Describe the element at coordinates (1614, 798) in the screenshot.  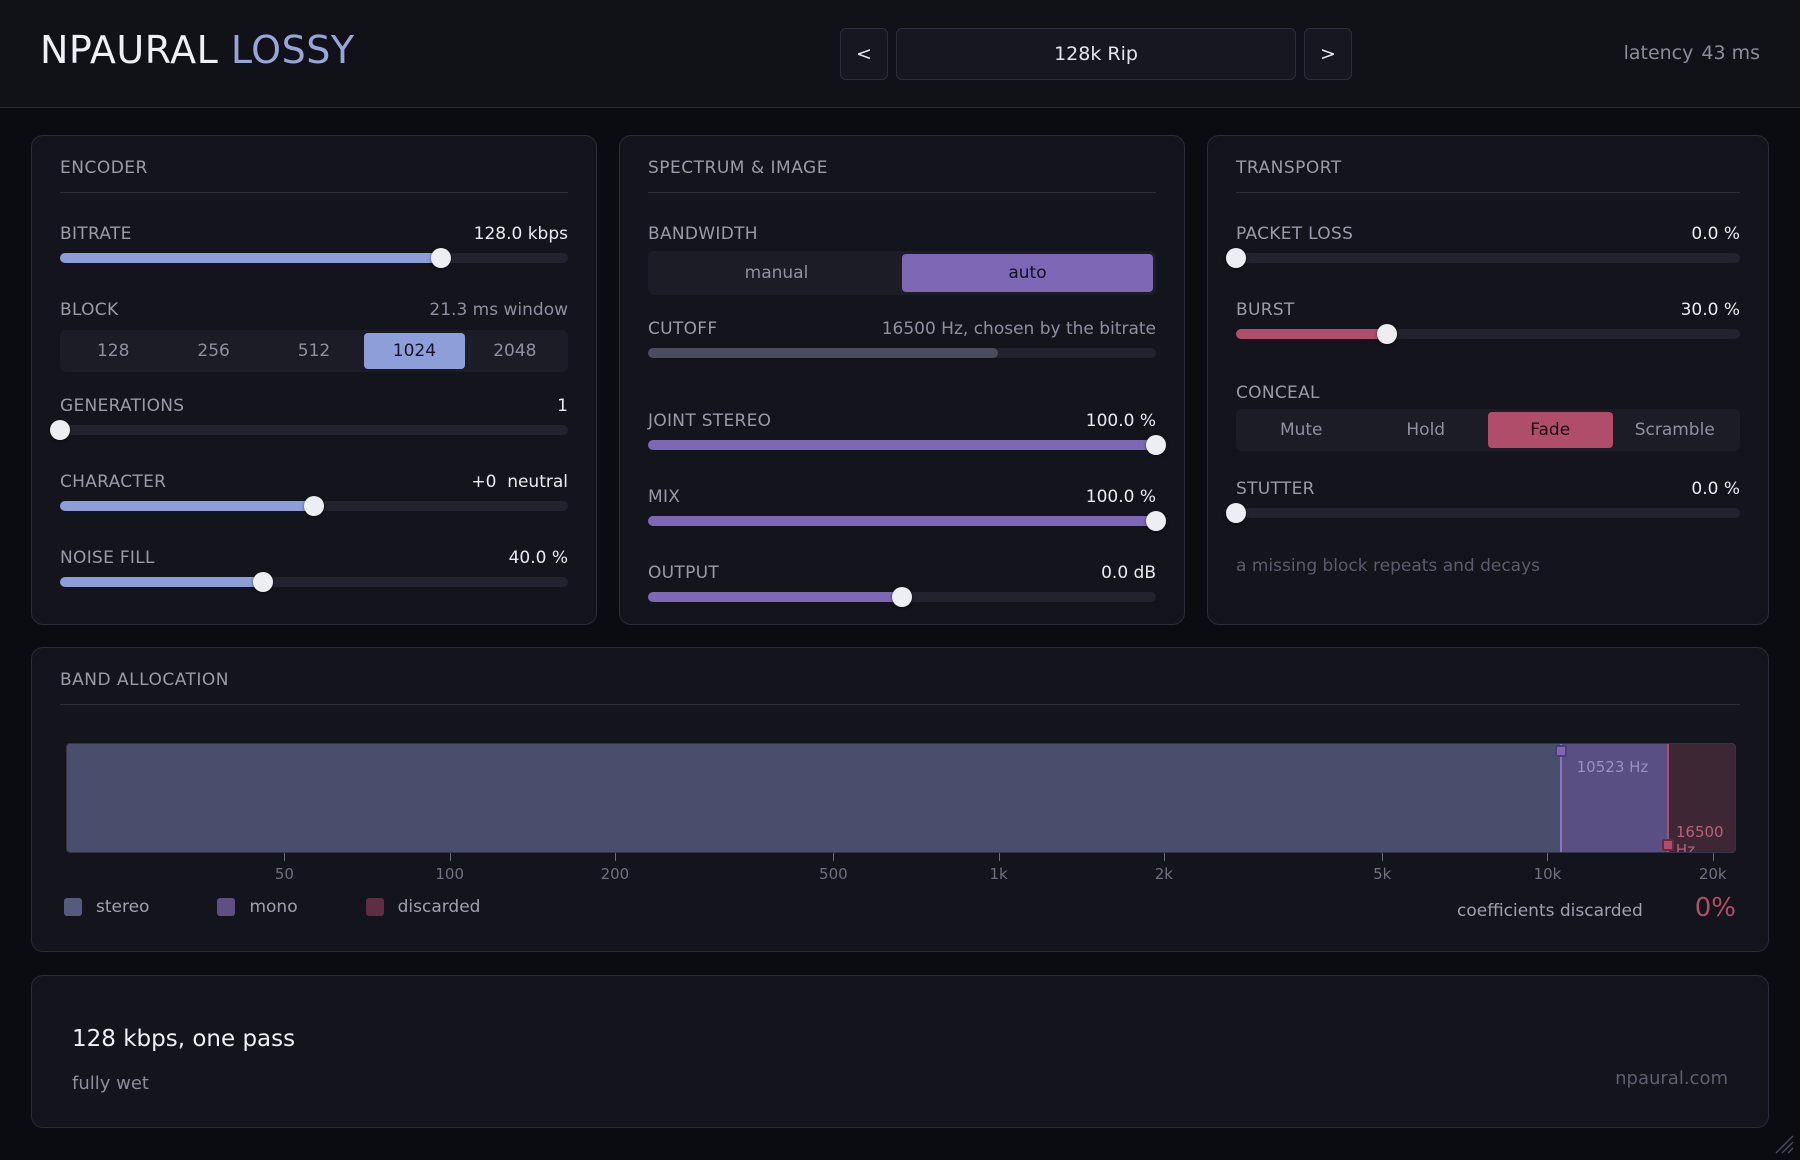
I see `mono-band-zone` at that location.